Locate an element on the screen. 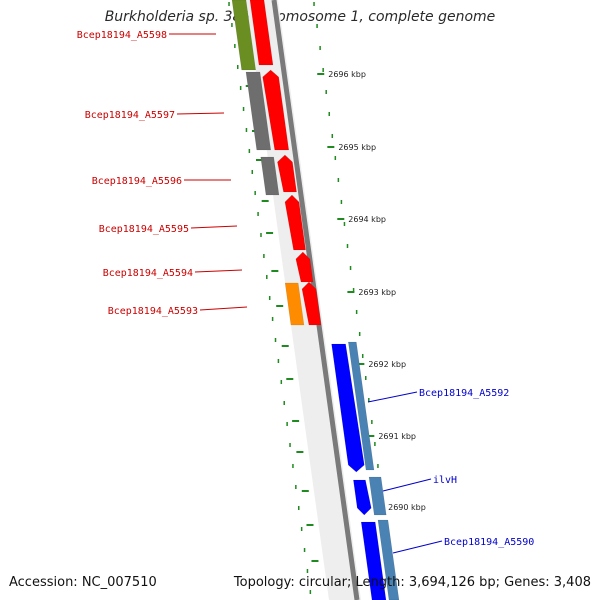 This screenshot has width=600, height=600. gene-block-orange is located at coordinates (294, 304).